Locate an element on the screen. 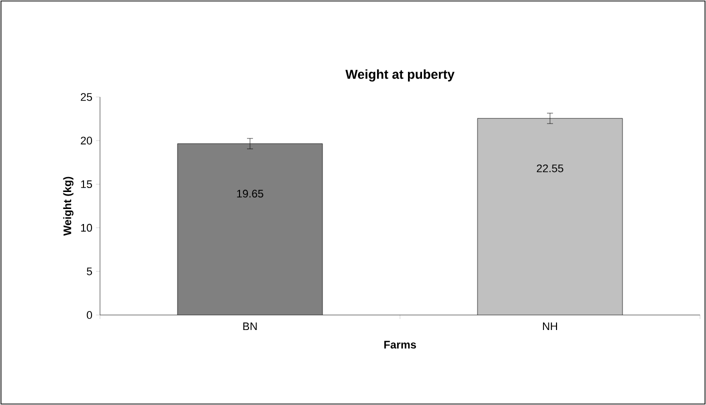 This screenshot has height=405, width=706. y-tick-label: 10 is located at coordinates (86, 228).